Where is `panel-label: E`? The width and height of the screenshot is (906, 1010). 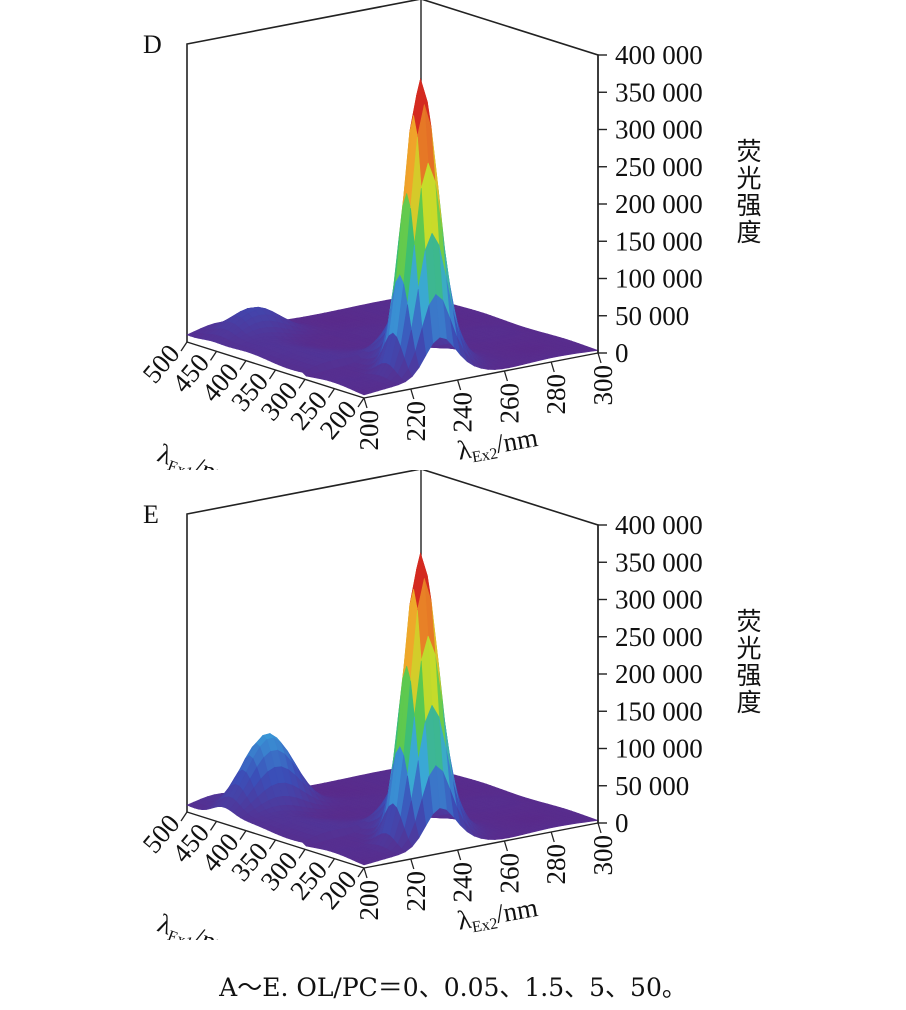 panel-label: E is located at coordinates (151, 514).